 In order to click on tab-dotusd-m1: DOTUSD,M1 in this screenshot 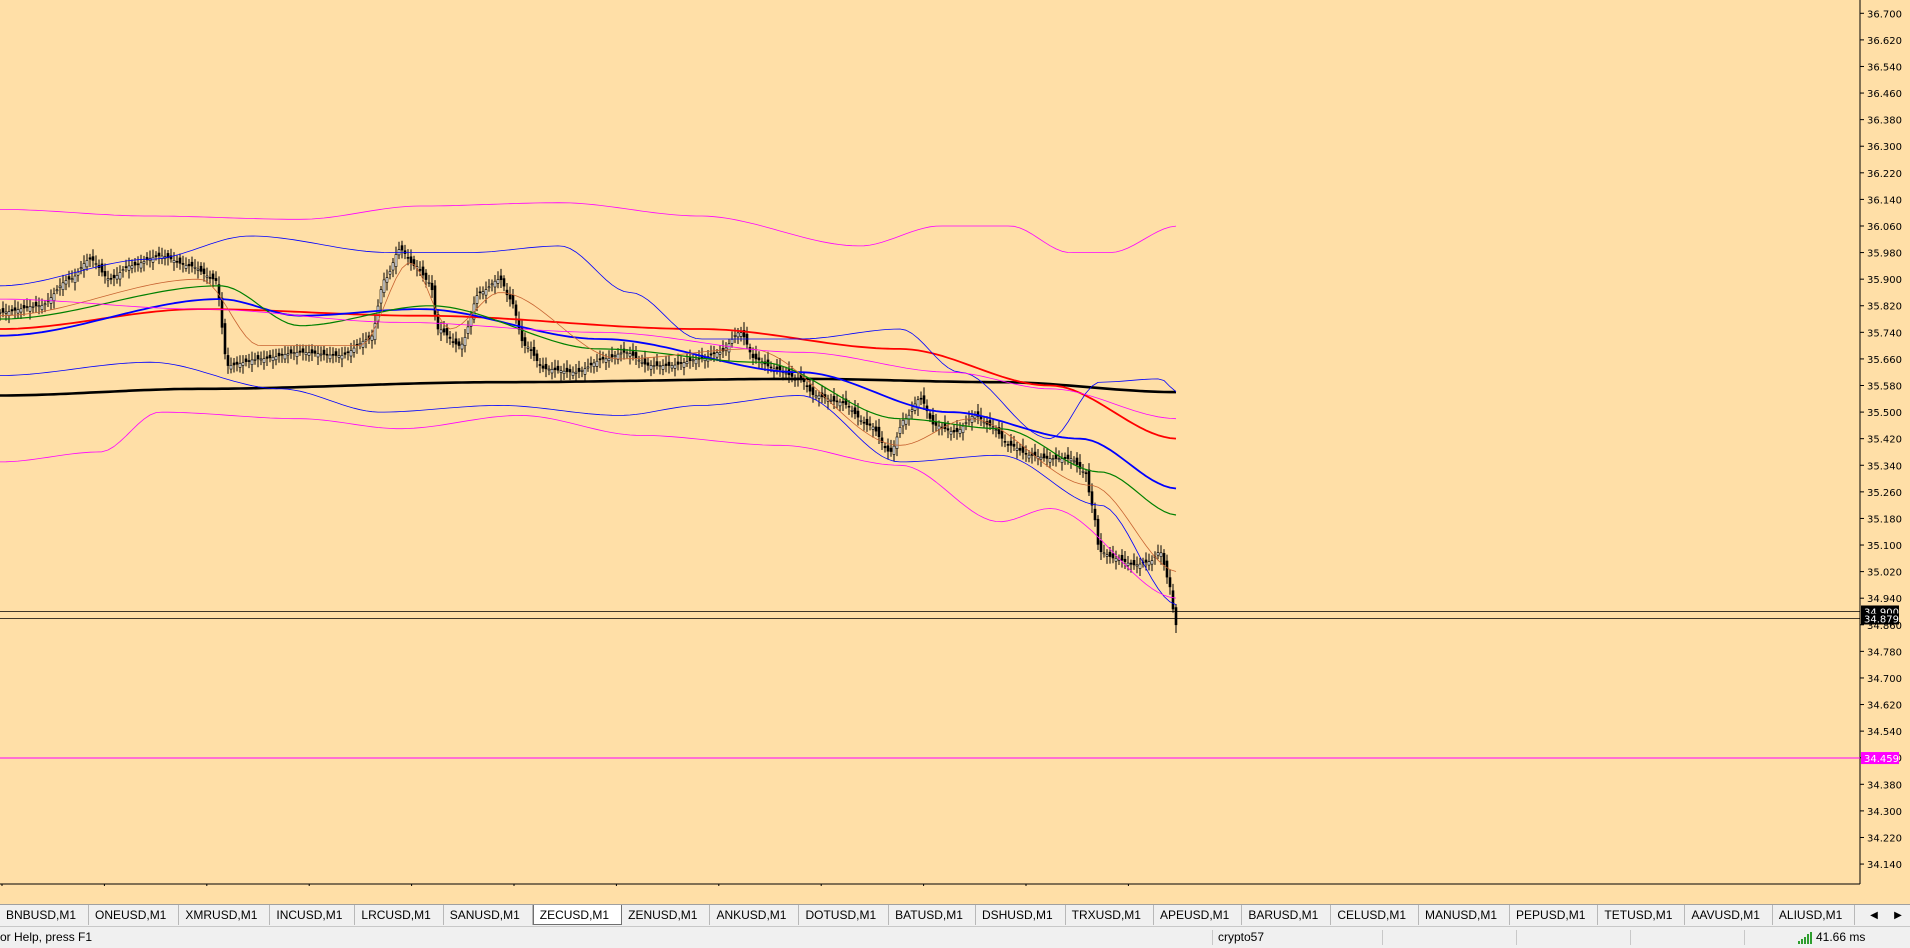, I will do `click(844, 915)`.